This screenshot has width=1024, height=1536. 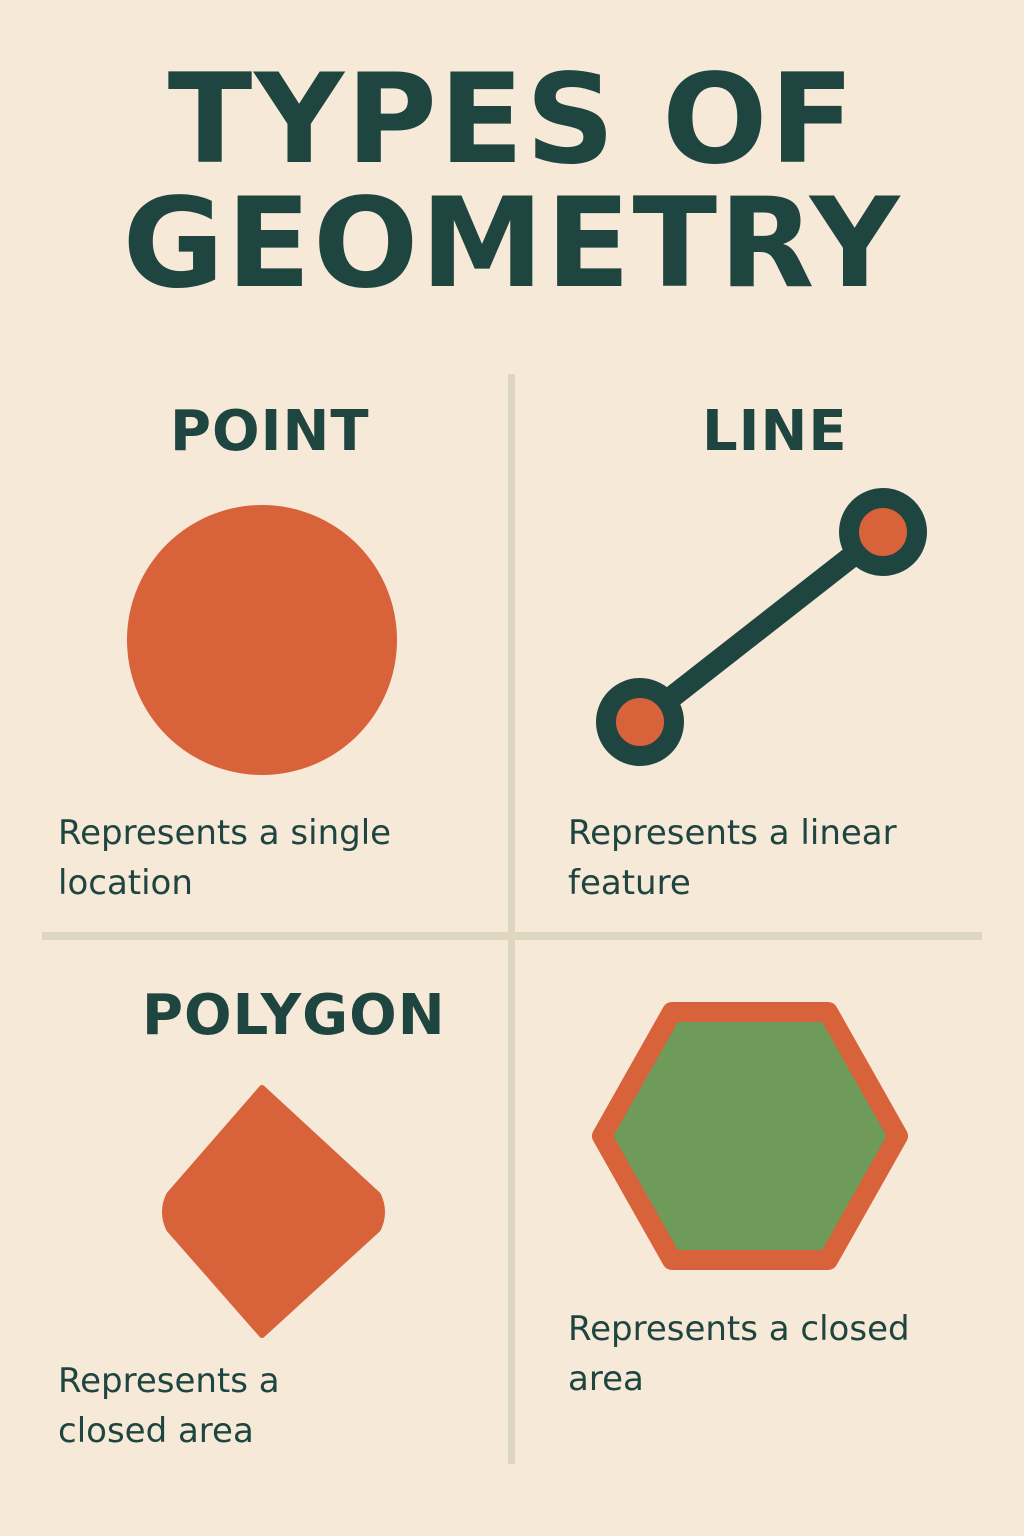 What do you see at coordinates (512, 936) in the screenshot?
I see `horizontal-divider` at bounding box center [512, 936].